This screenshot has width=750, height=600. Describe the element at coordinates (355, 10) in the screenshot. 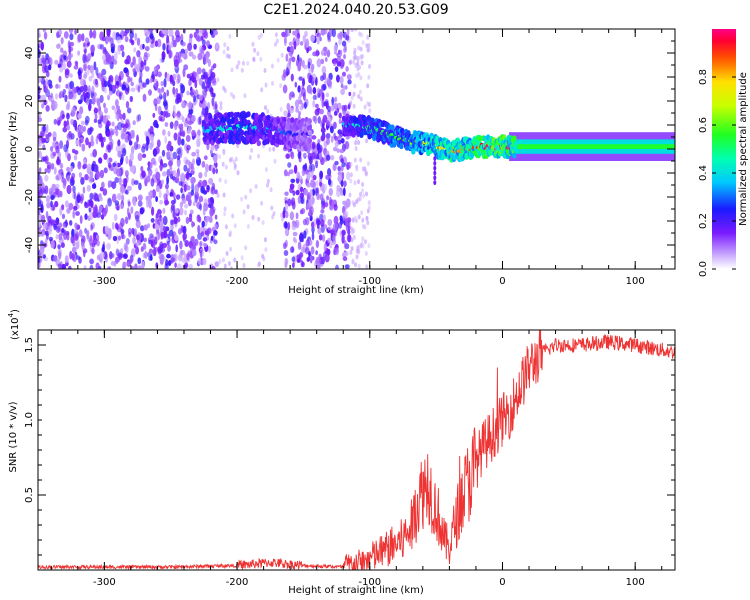

I see `figure-title: C2E1.2024.040.20.53.G09` at that location.